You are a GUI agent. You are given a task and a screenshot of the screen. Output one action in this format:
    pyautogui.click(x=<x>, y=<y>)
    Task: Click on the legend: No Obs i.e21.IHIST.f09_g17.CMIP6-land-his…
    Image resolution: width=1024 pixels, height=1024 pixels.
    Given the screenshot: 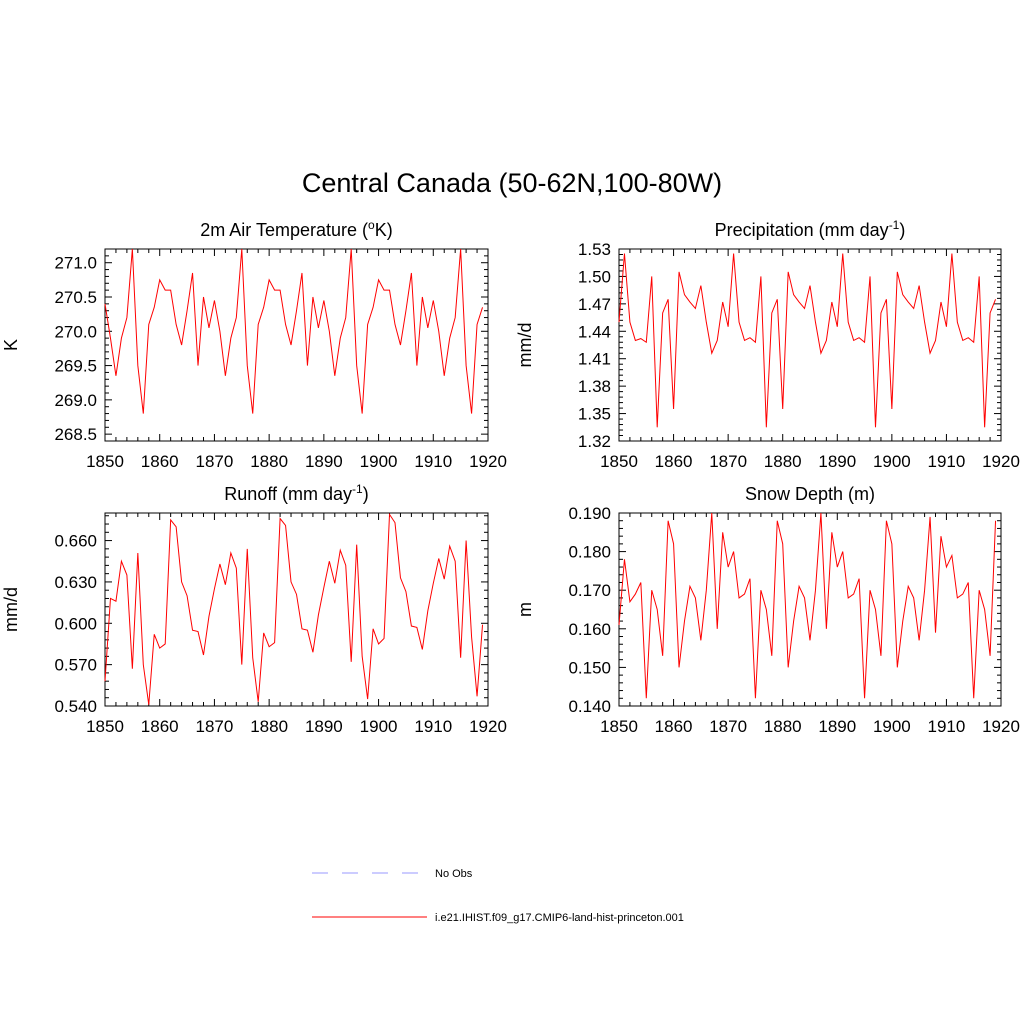 What is the action you would take?
    pyautogui.click(x=498, y=896)
    